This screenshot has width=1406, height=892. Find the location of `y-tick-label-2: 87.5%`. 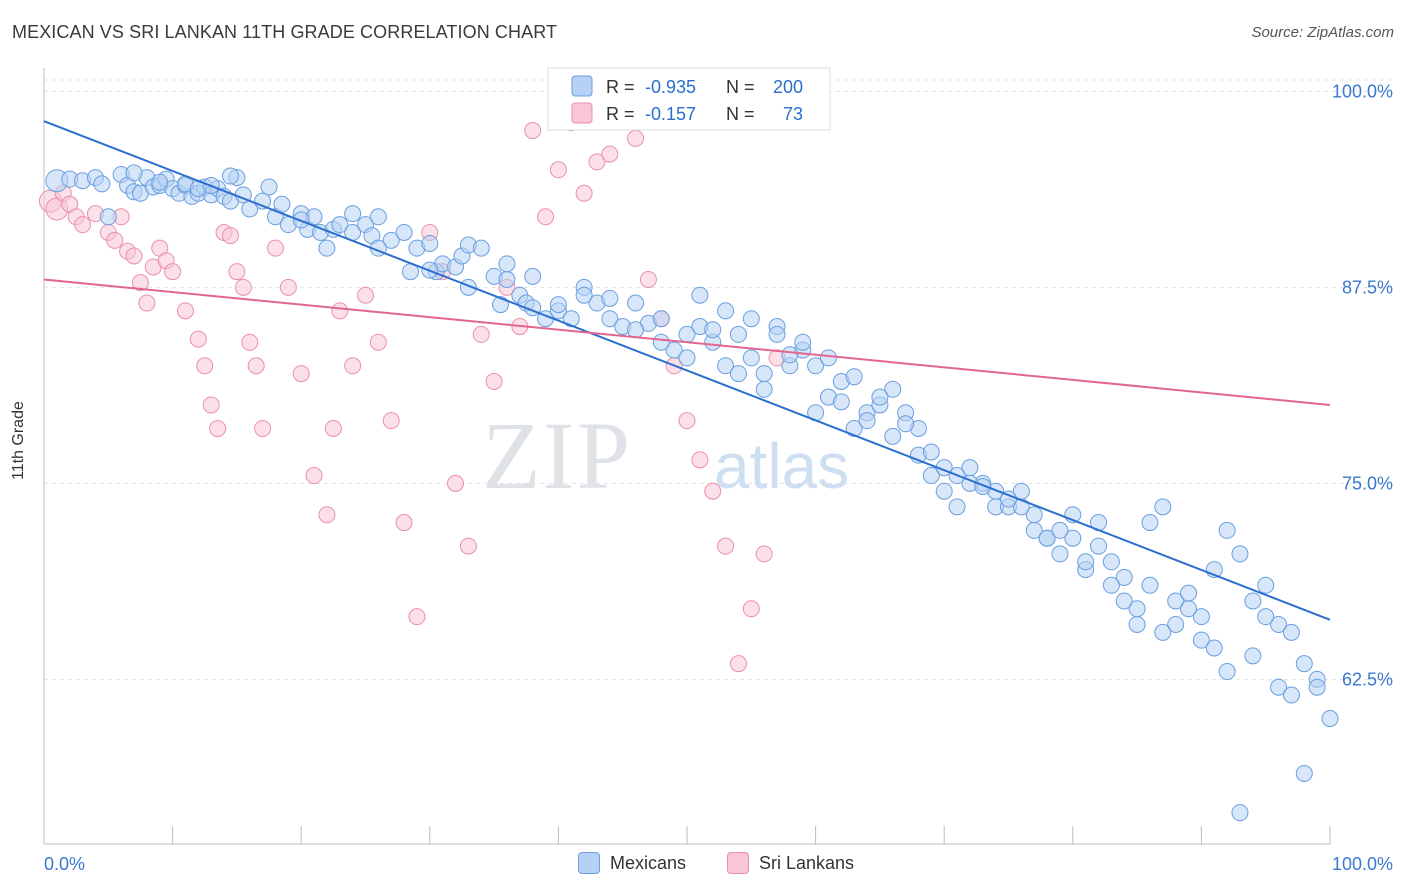

y-tick-label-2: 87.5% is located at coordinates (1367, 287).